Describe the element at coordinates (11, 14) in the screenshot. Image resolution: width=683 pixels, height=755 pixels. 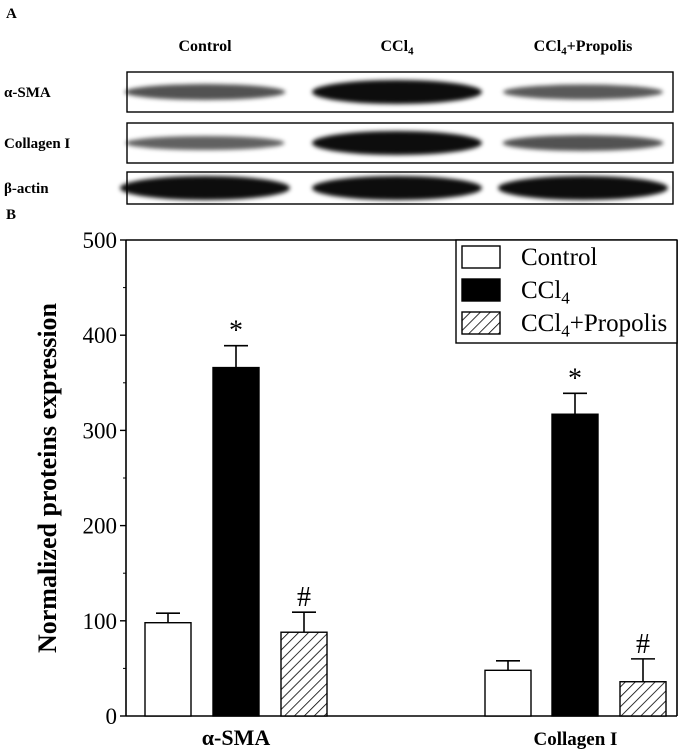
I see `panel-a-label: A` at that location.